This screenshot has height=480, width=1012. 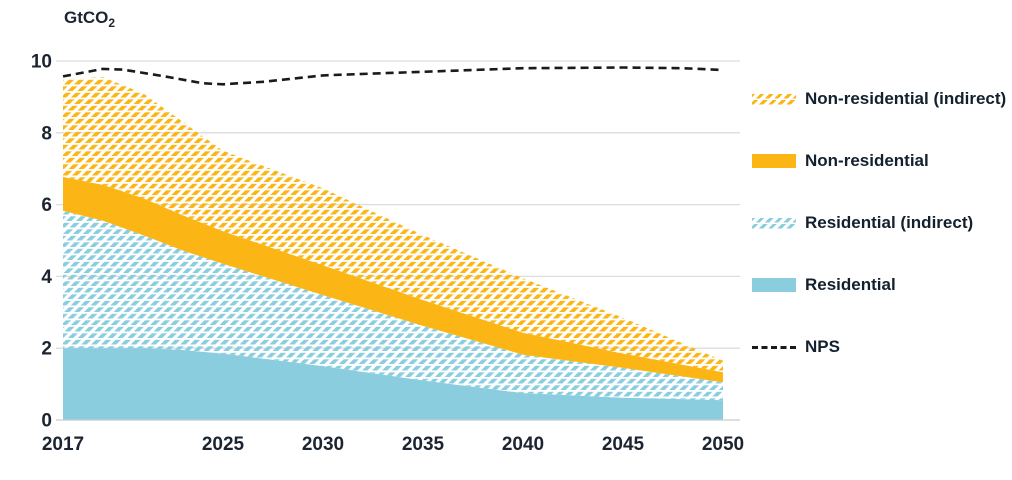 What do you see at coordinates (323, 444) in the screenshot?
I see `x-tick-label-2030: 2030` at bounding box center [323, 444].